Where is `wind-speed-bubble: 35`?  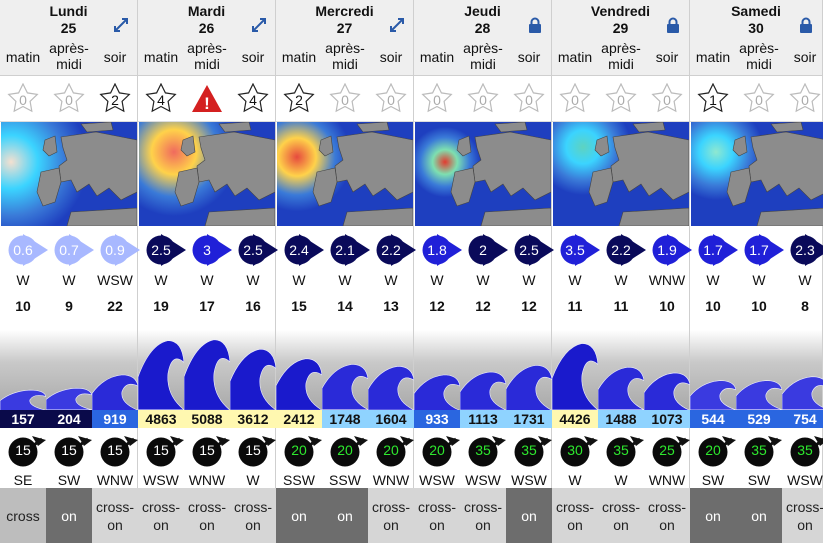
wind-speed-bubble: 35 is located at coordinates (806, 451).